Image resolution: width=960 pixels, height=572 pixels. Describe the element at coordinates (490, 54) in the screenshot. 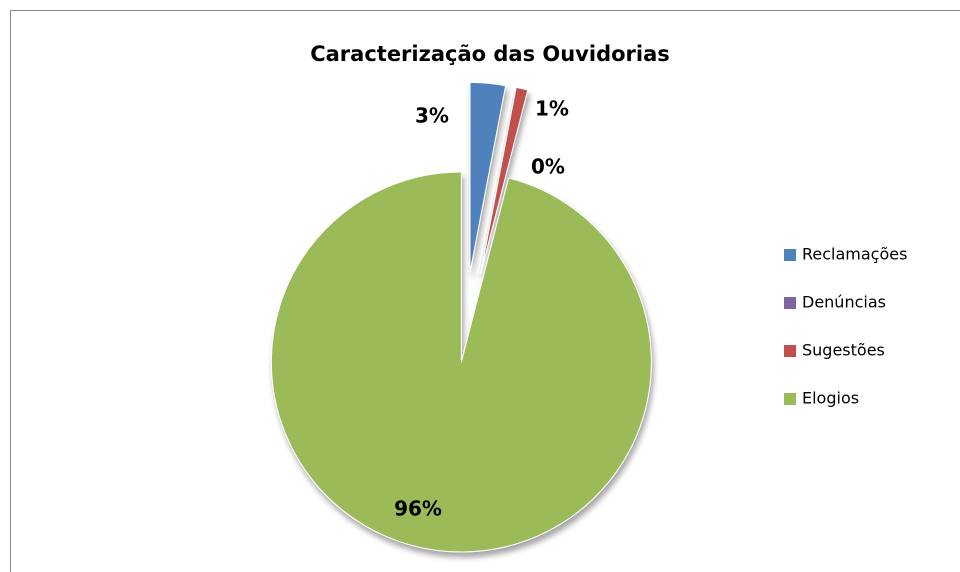

I see `chart-title: Caracterização das Ouvidorias` at that location.